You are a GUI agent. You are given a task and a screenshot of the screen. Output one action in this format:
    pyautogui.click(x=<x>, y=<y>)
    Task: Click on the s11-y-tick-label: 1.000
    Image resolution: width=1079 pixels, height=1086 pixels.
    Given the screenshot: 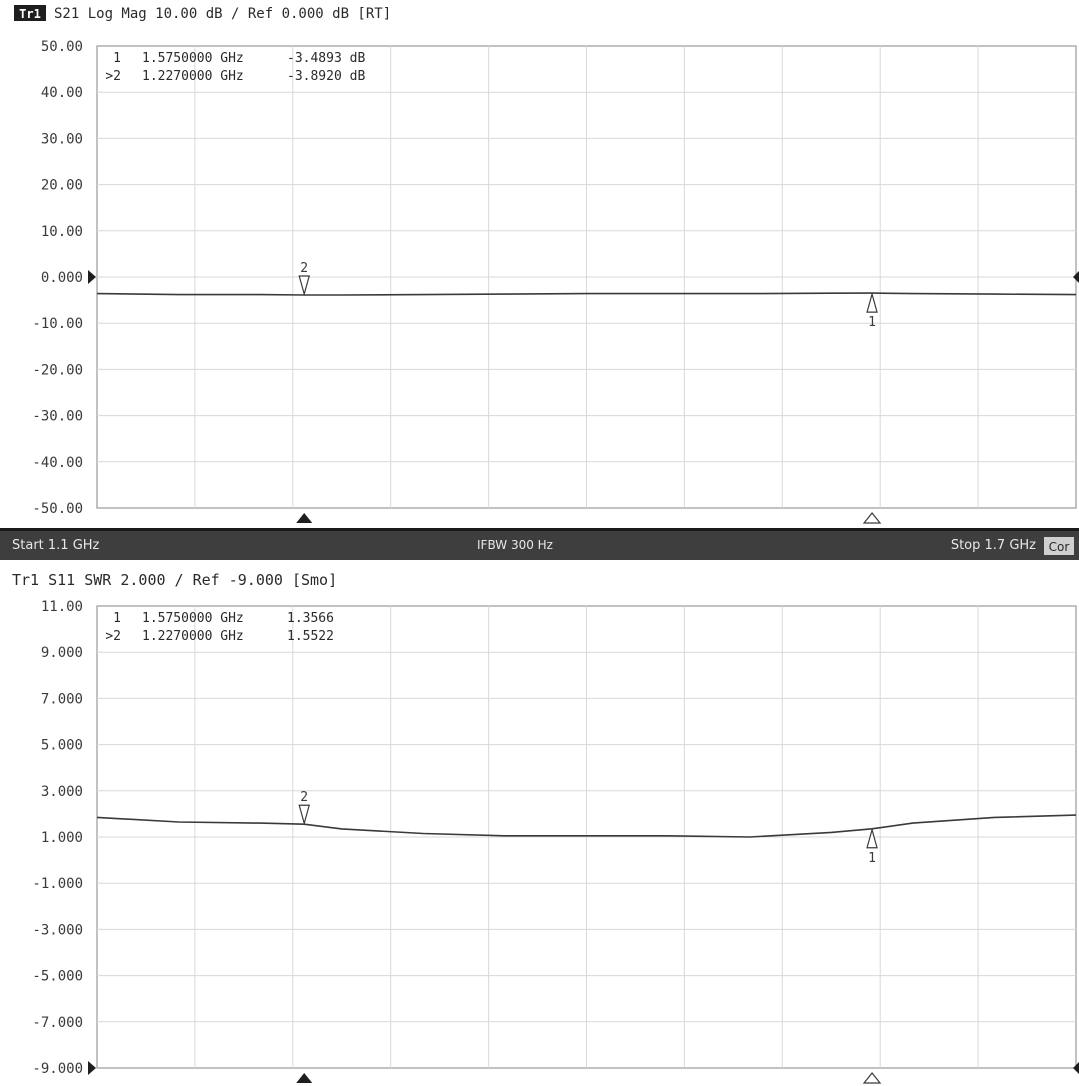 What is the action you would take?
    pyautogui.click(x=62, y=838)
    